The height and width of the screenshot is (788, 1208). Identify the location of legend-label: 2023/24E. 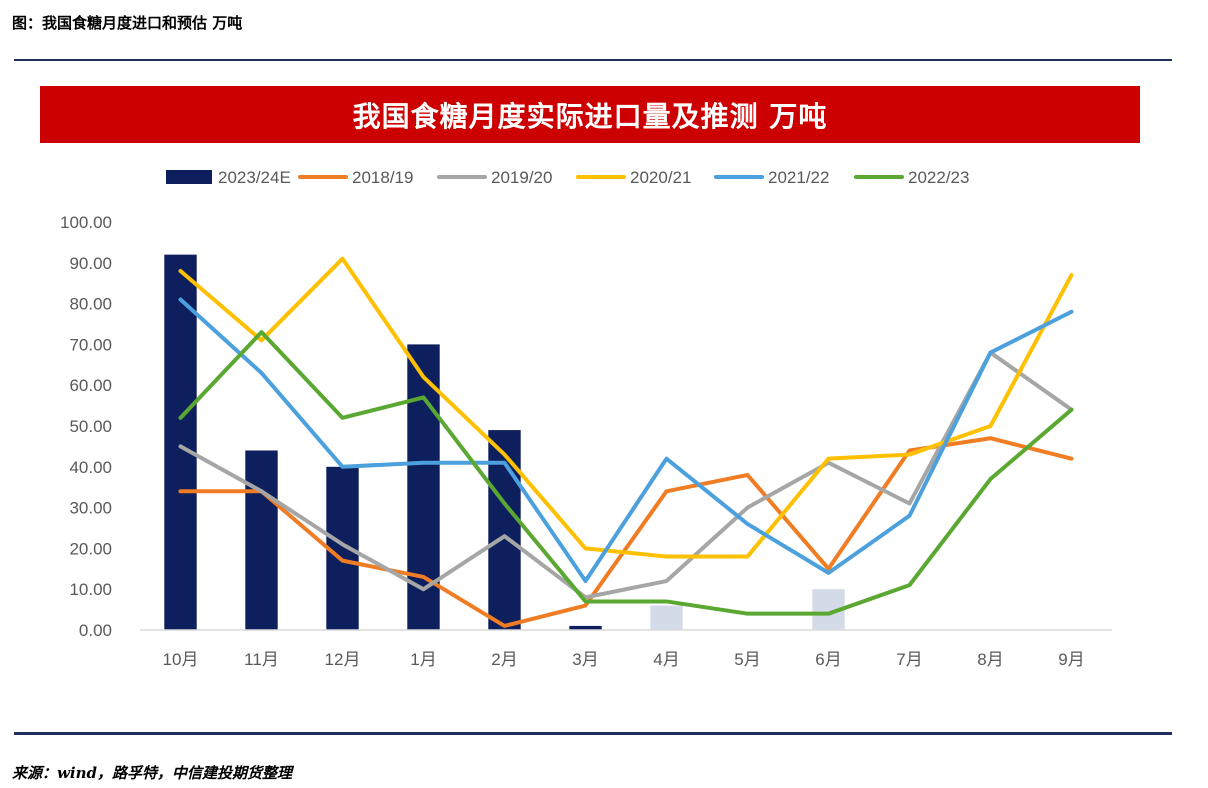
(254, 177).